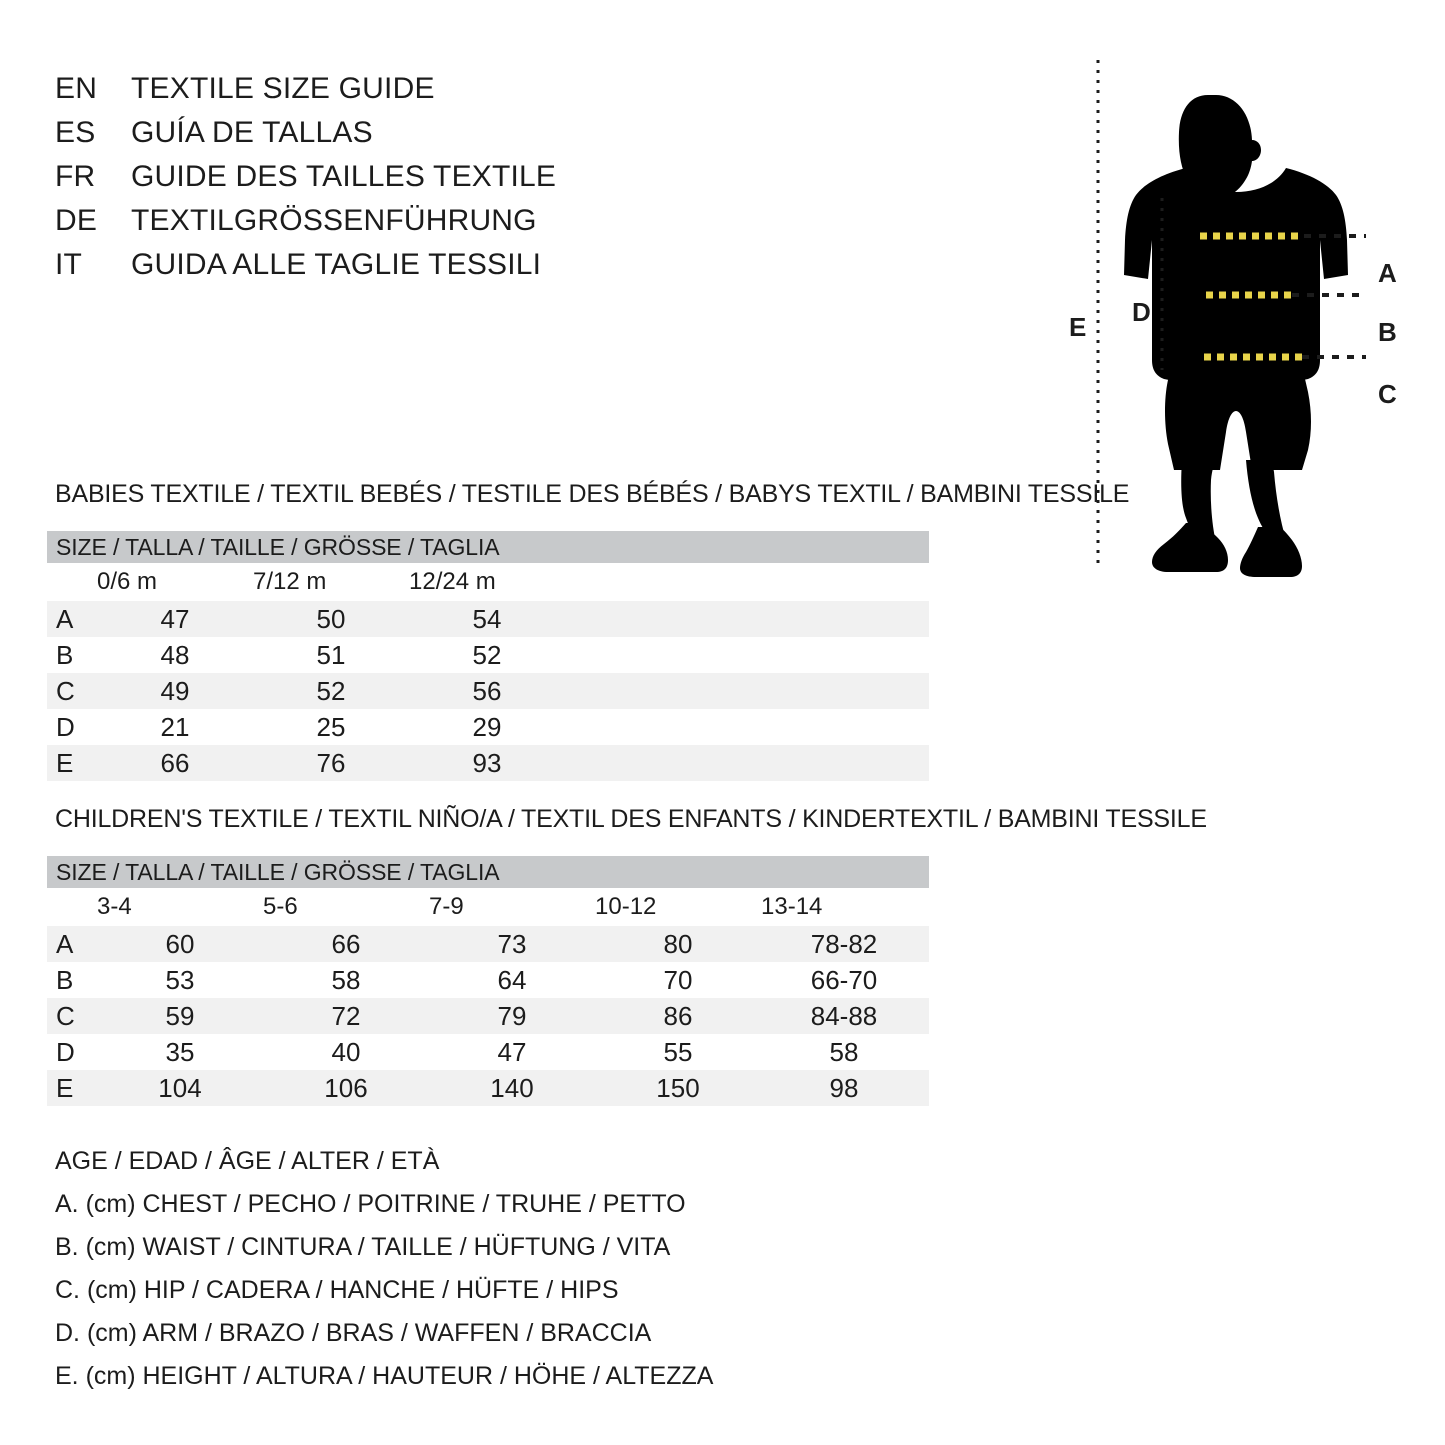 The height and width of the screenshot is (1445, 1445). What do you see at coordinates (252, 132) in the screenshot?
I see `title-text-es: GUÍA DE TALLAS` at bounding box center [252, 132].